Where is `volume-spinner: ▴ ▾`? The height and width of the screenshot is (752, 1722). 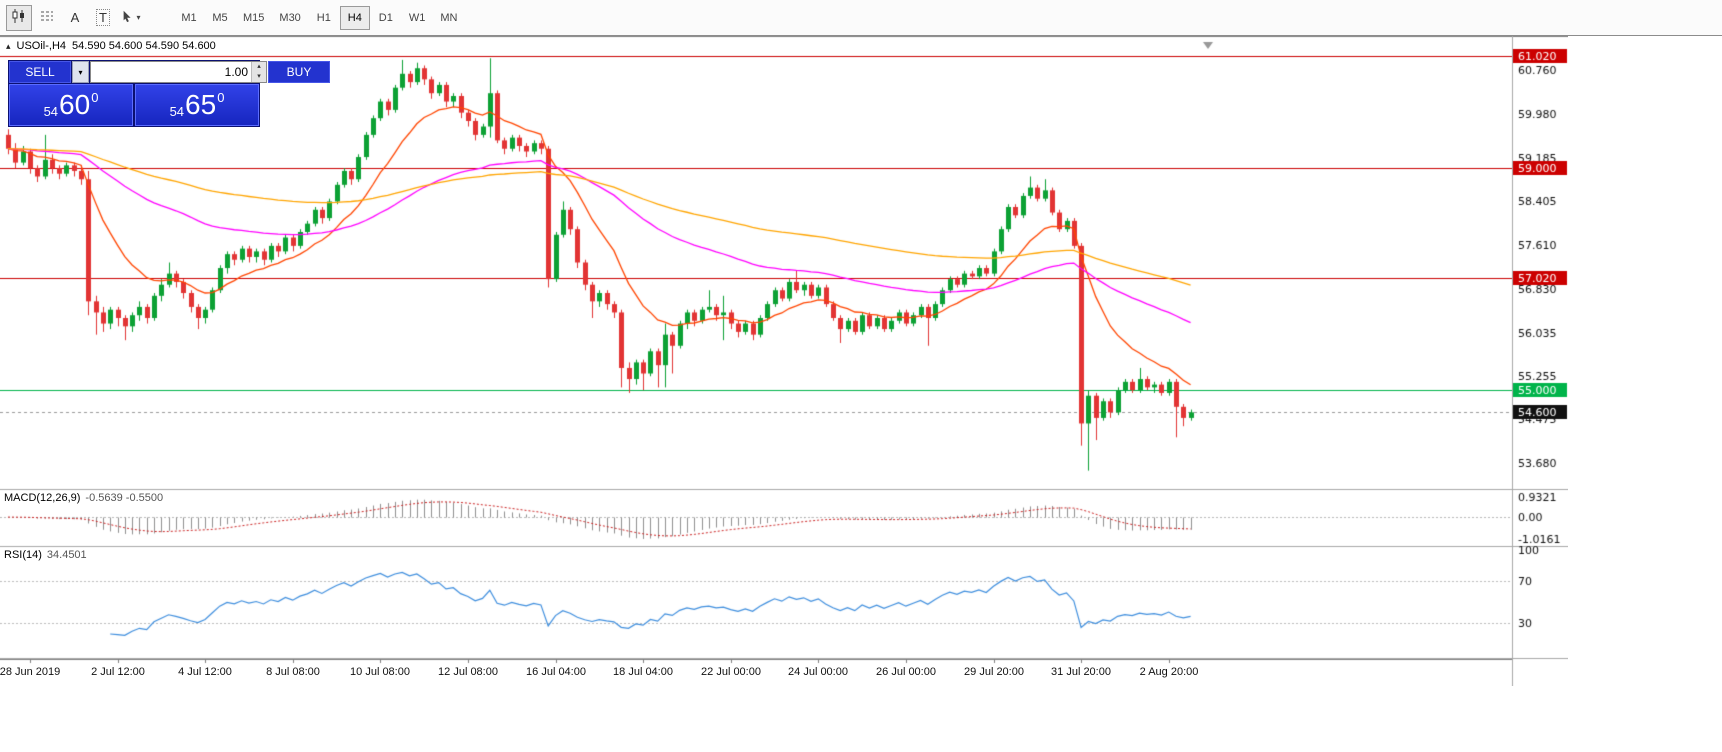
volume-spinner: ▴ ▾ is located at coordinates (258, 72).